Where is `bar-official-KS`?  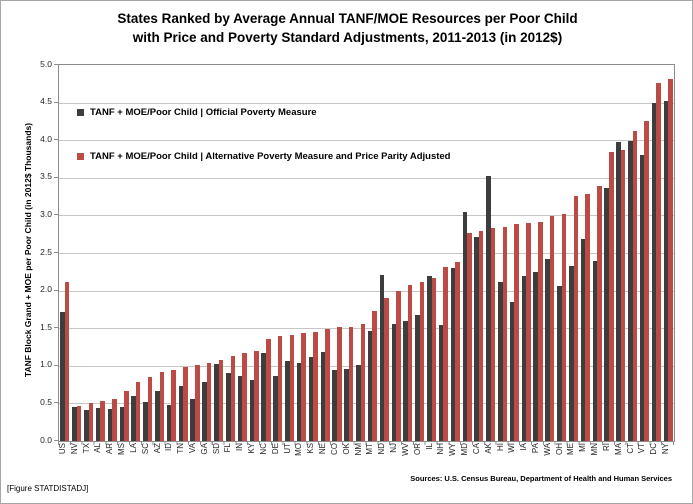 bar-official-KS is located at coordinates (311, 398).